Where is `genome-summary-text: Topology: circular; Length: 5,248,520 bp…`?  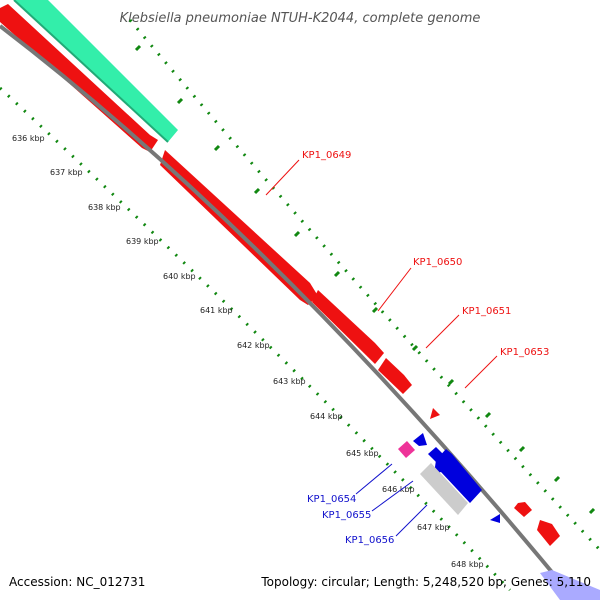
genome-summary-text: Topology: circular; Length: 5,248,520 bp… is located at coordinates (425, 582).